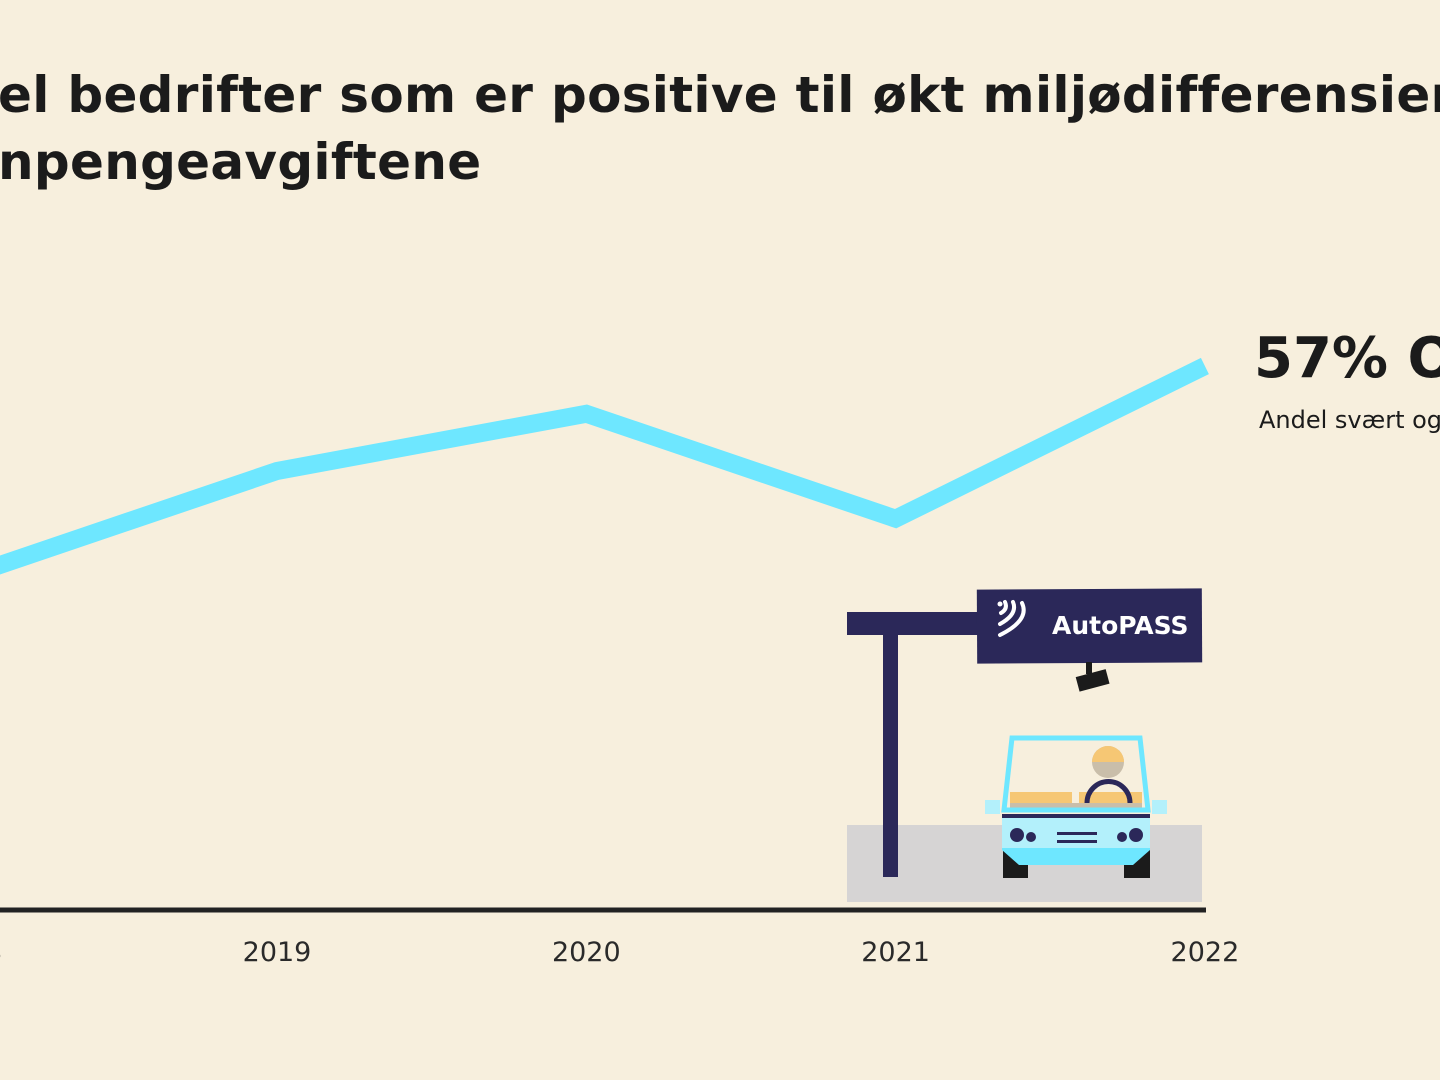  What do you see at coordinates (890, 754) in the screenshot?
I see `gantry-pole` at bounding box center [890, 754].